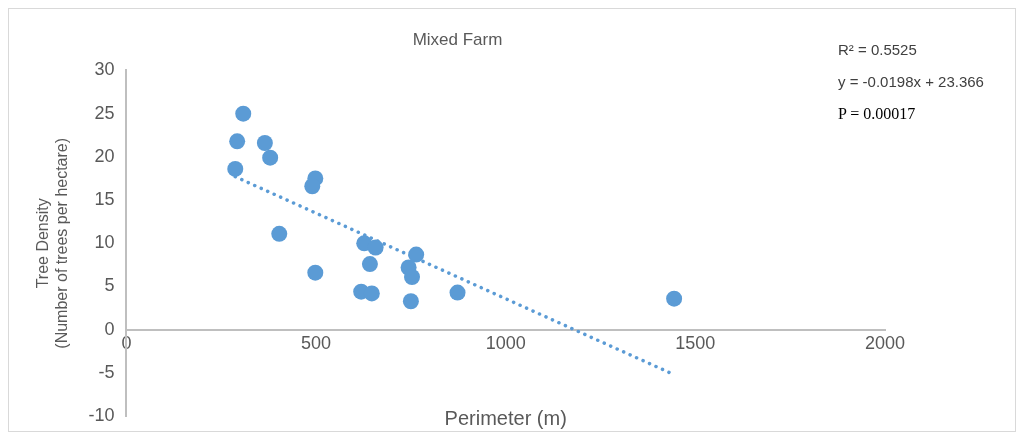 The height and width of the screenshot is (439, 1025). I want to click on y-tick-label: 5, so click(109, 285).